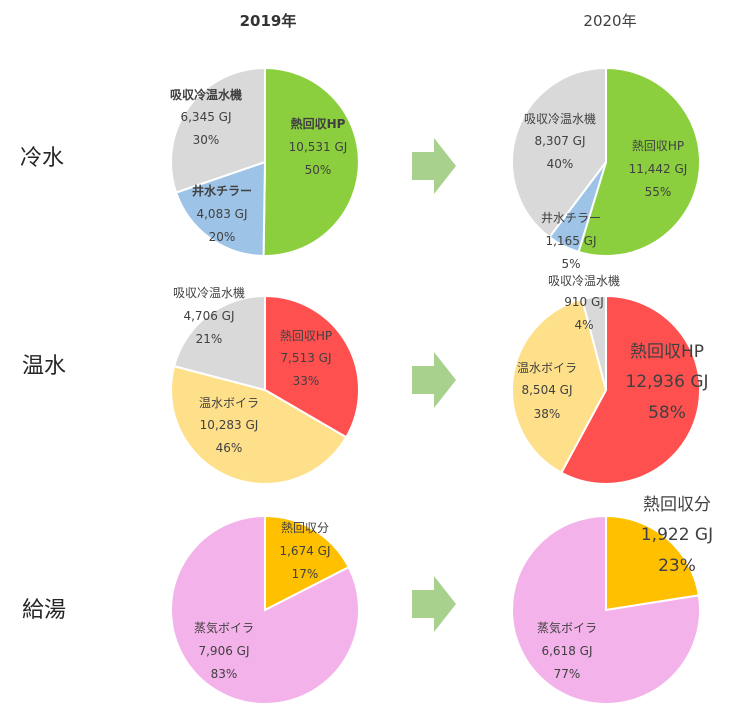  I want to click on pie-cold-2020, so click(606, 161).